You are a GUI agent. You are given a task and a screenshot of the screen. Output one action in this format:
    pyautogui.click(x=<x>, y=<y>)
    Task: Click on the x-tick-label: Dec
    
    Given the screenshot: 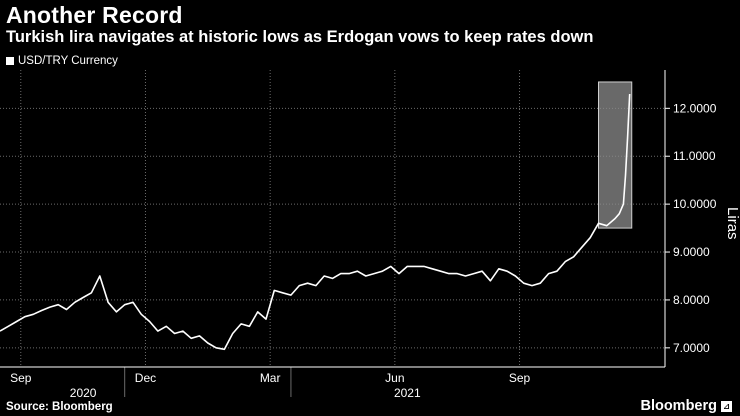 What is the action you would take?
    pyautogui.click(x=145, y=378)
    